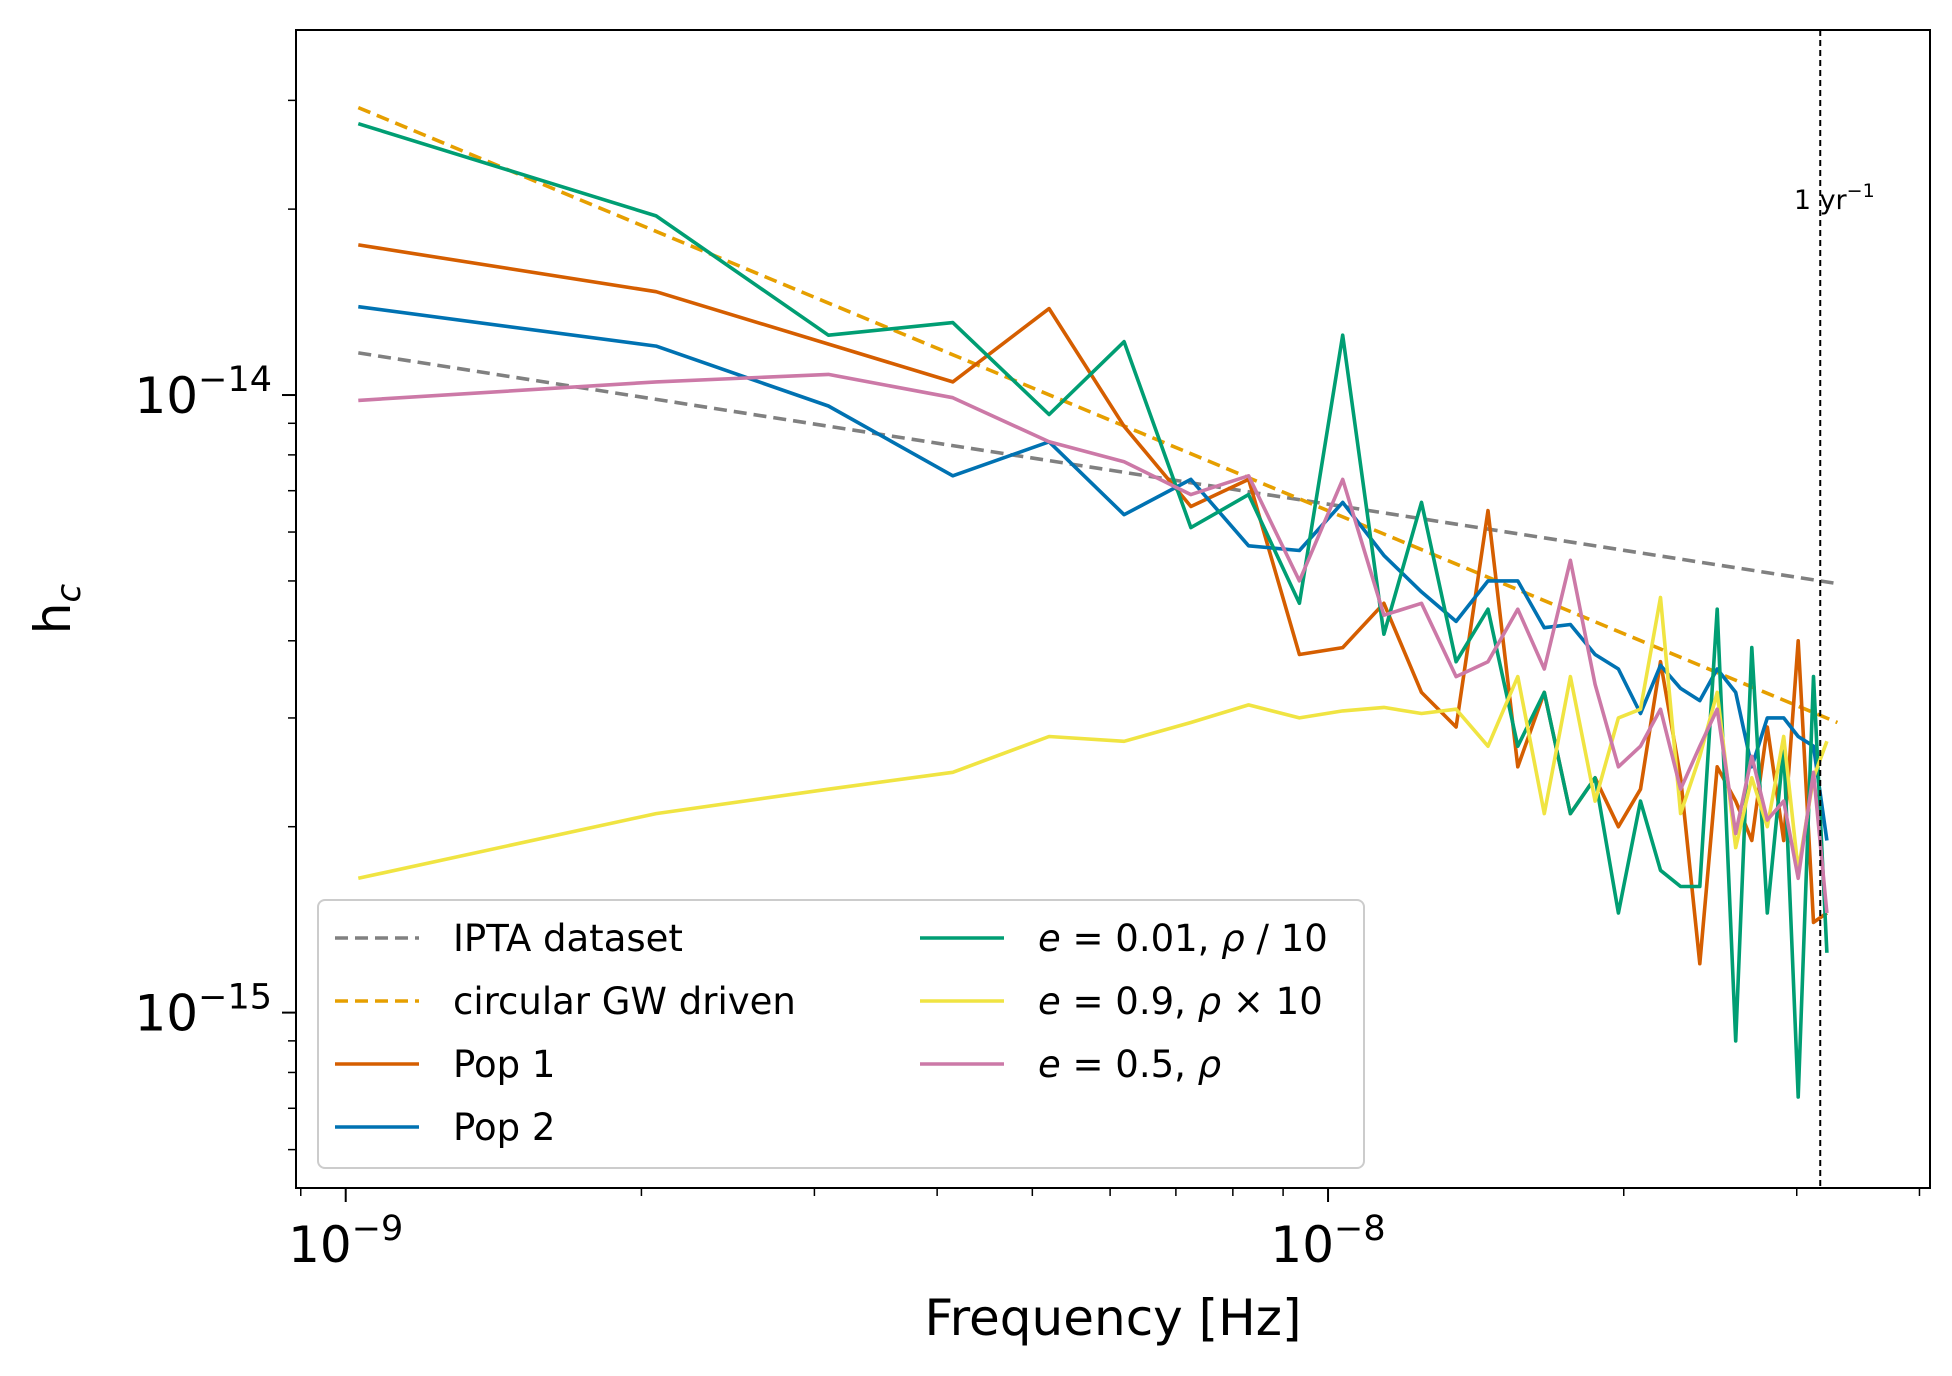 This screenshot has height=1376, width=1952. I want to click on legend-label: e = 0.01, ρ / 10, so click(1183, 938).